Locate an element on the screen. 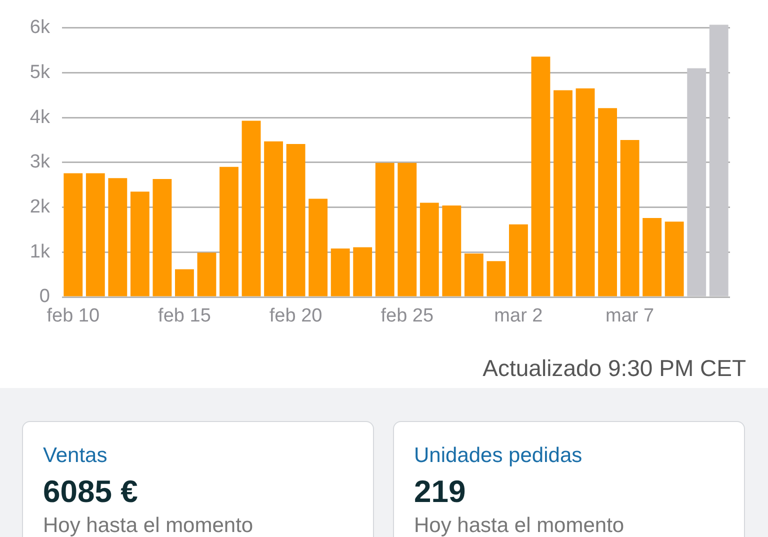 Image resolution: width=768 pixels, height=537 pixels. y-tick-label: 2k is located at coordinates (40, 207).